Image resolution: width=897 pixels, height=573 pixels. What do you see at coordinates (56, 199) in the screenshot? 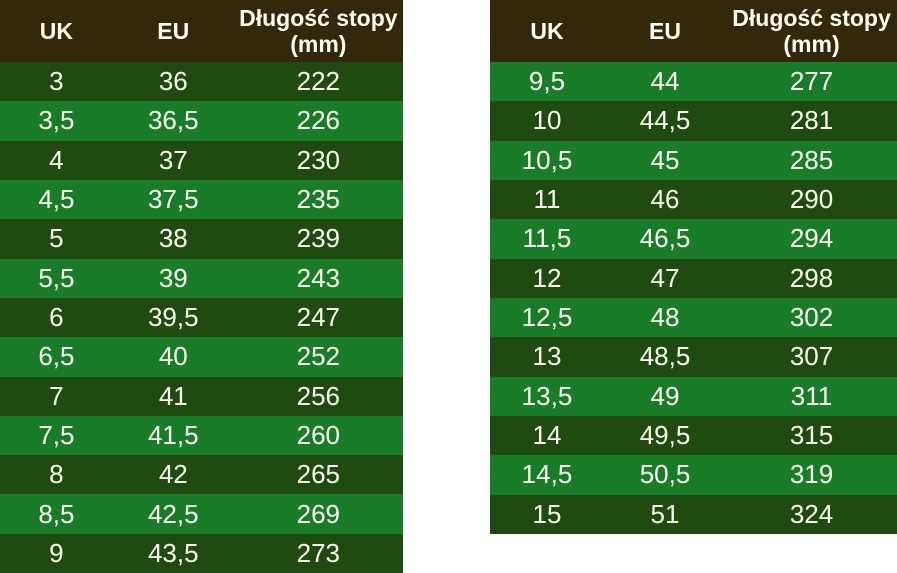
I see `table-cell: 4,5` at bounding box center [56, 199].